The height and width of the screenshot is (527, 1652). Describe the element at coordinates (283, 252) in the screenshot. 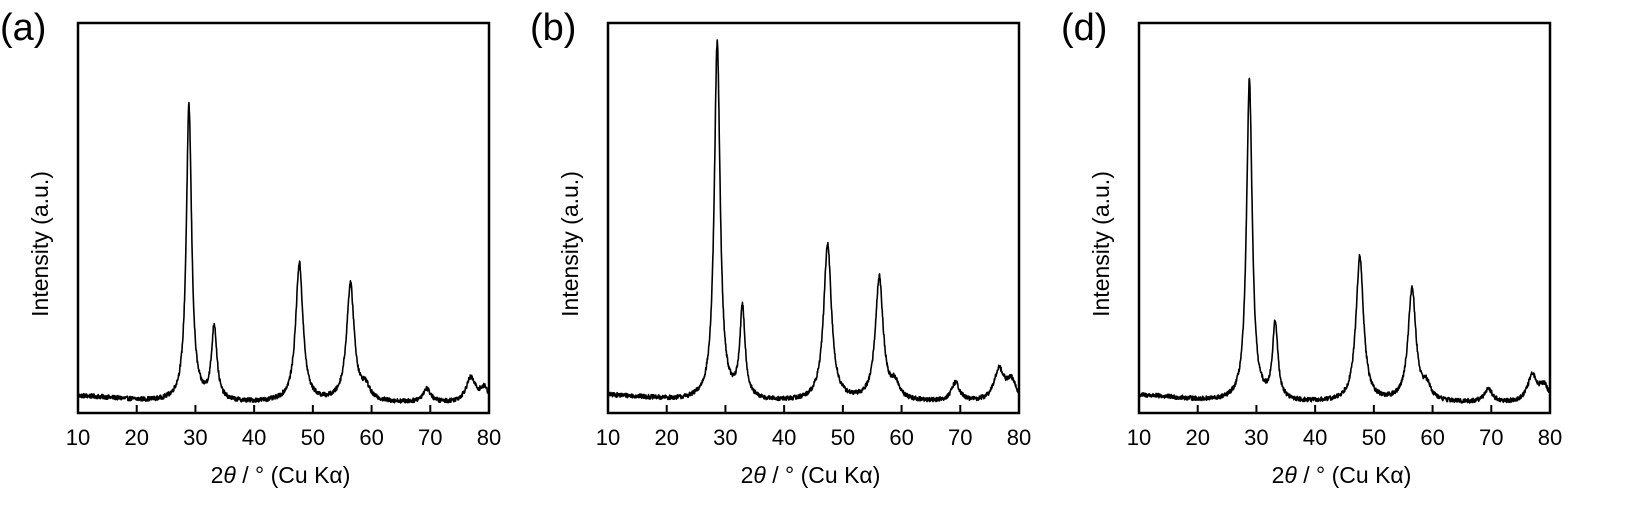

I see `xrd-pattern-line` at that location.